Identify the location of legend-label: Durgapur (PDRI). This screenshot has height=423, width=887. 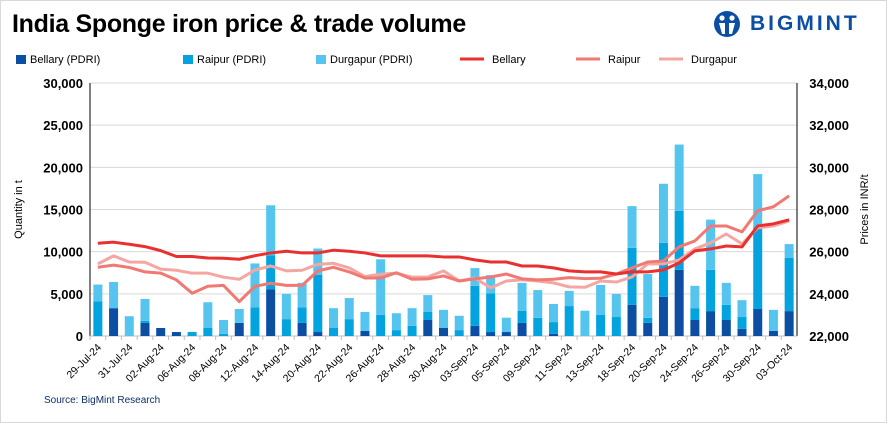
(371, 60).